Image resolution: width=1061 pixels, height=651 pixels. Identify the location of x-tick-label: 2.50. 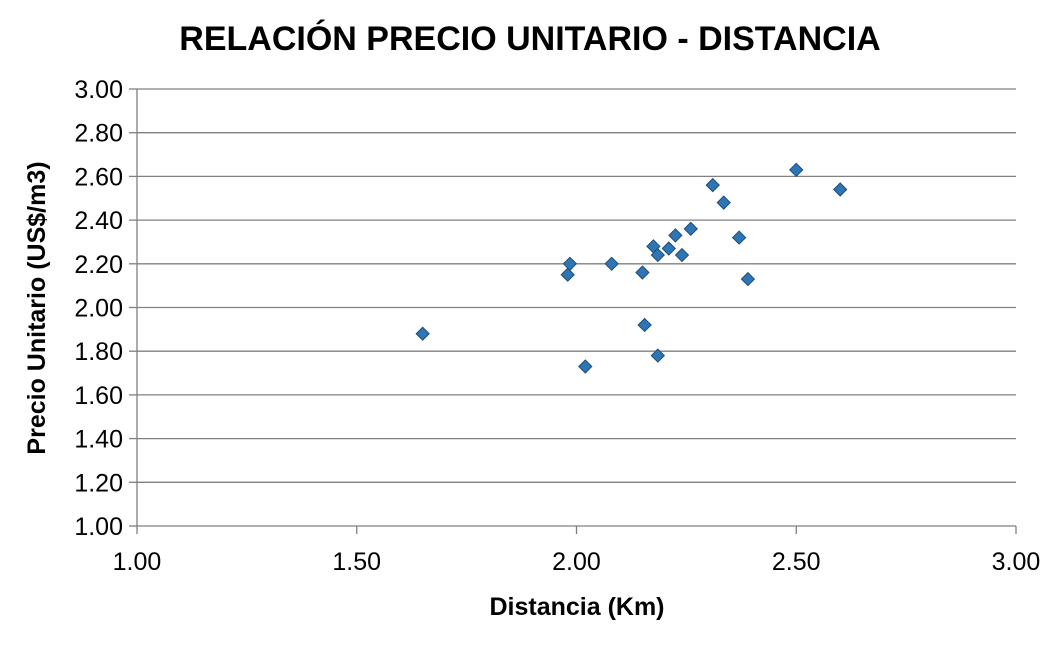
(796, 562).